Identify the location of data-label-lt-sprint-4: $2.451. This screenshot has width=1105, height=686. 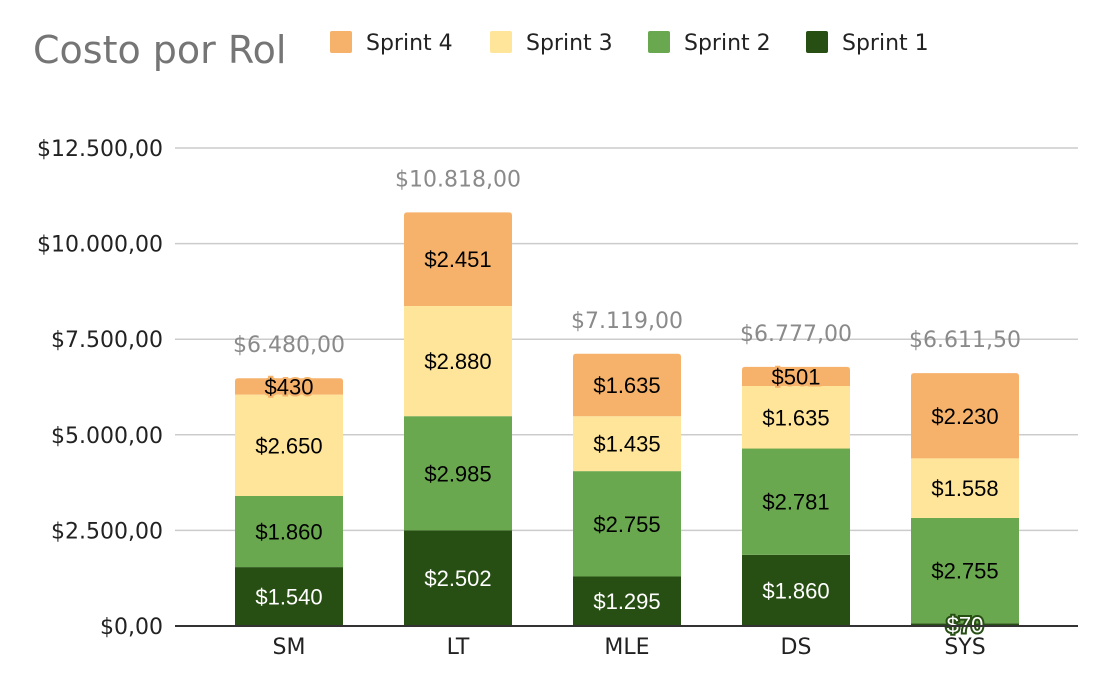
(457, 259).